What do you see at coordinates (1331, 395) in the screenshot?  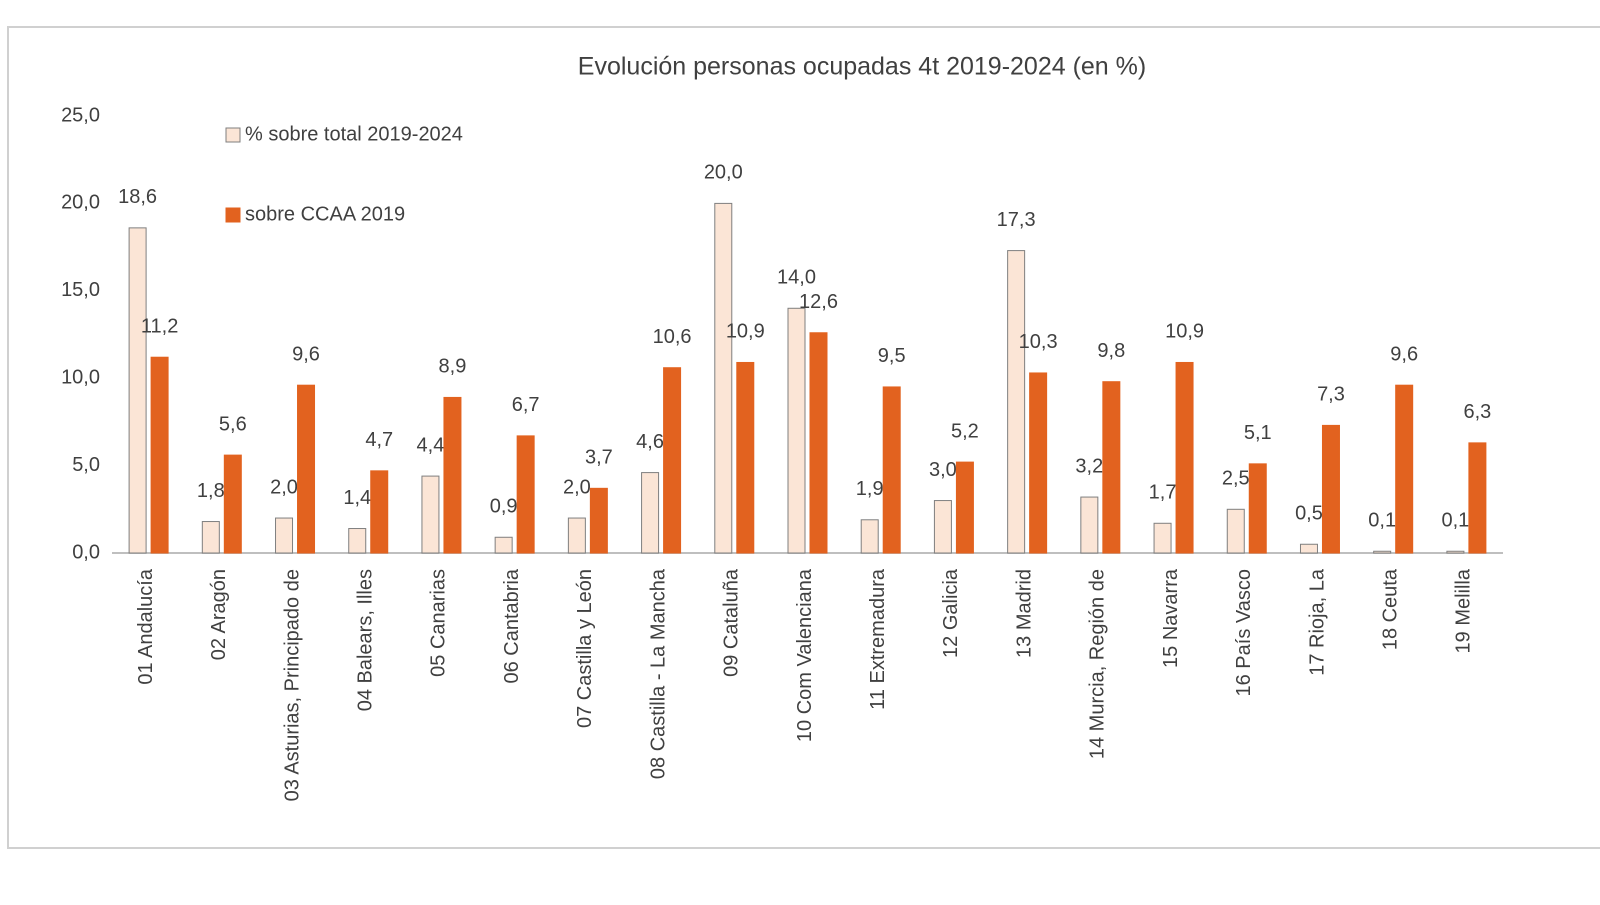 I see `value-label: 7,3` at bounding box center [1331, 395].